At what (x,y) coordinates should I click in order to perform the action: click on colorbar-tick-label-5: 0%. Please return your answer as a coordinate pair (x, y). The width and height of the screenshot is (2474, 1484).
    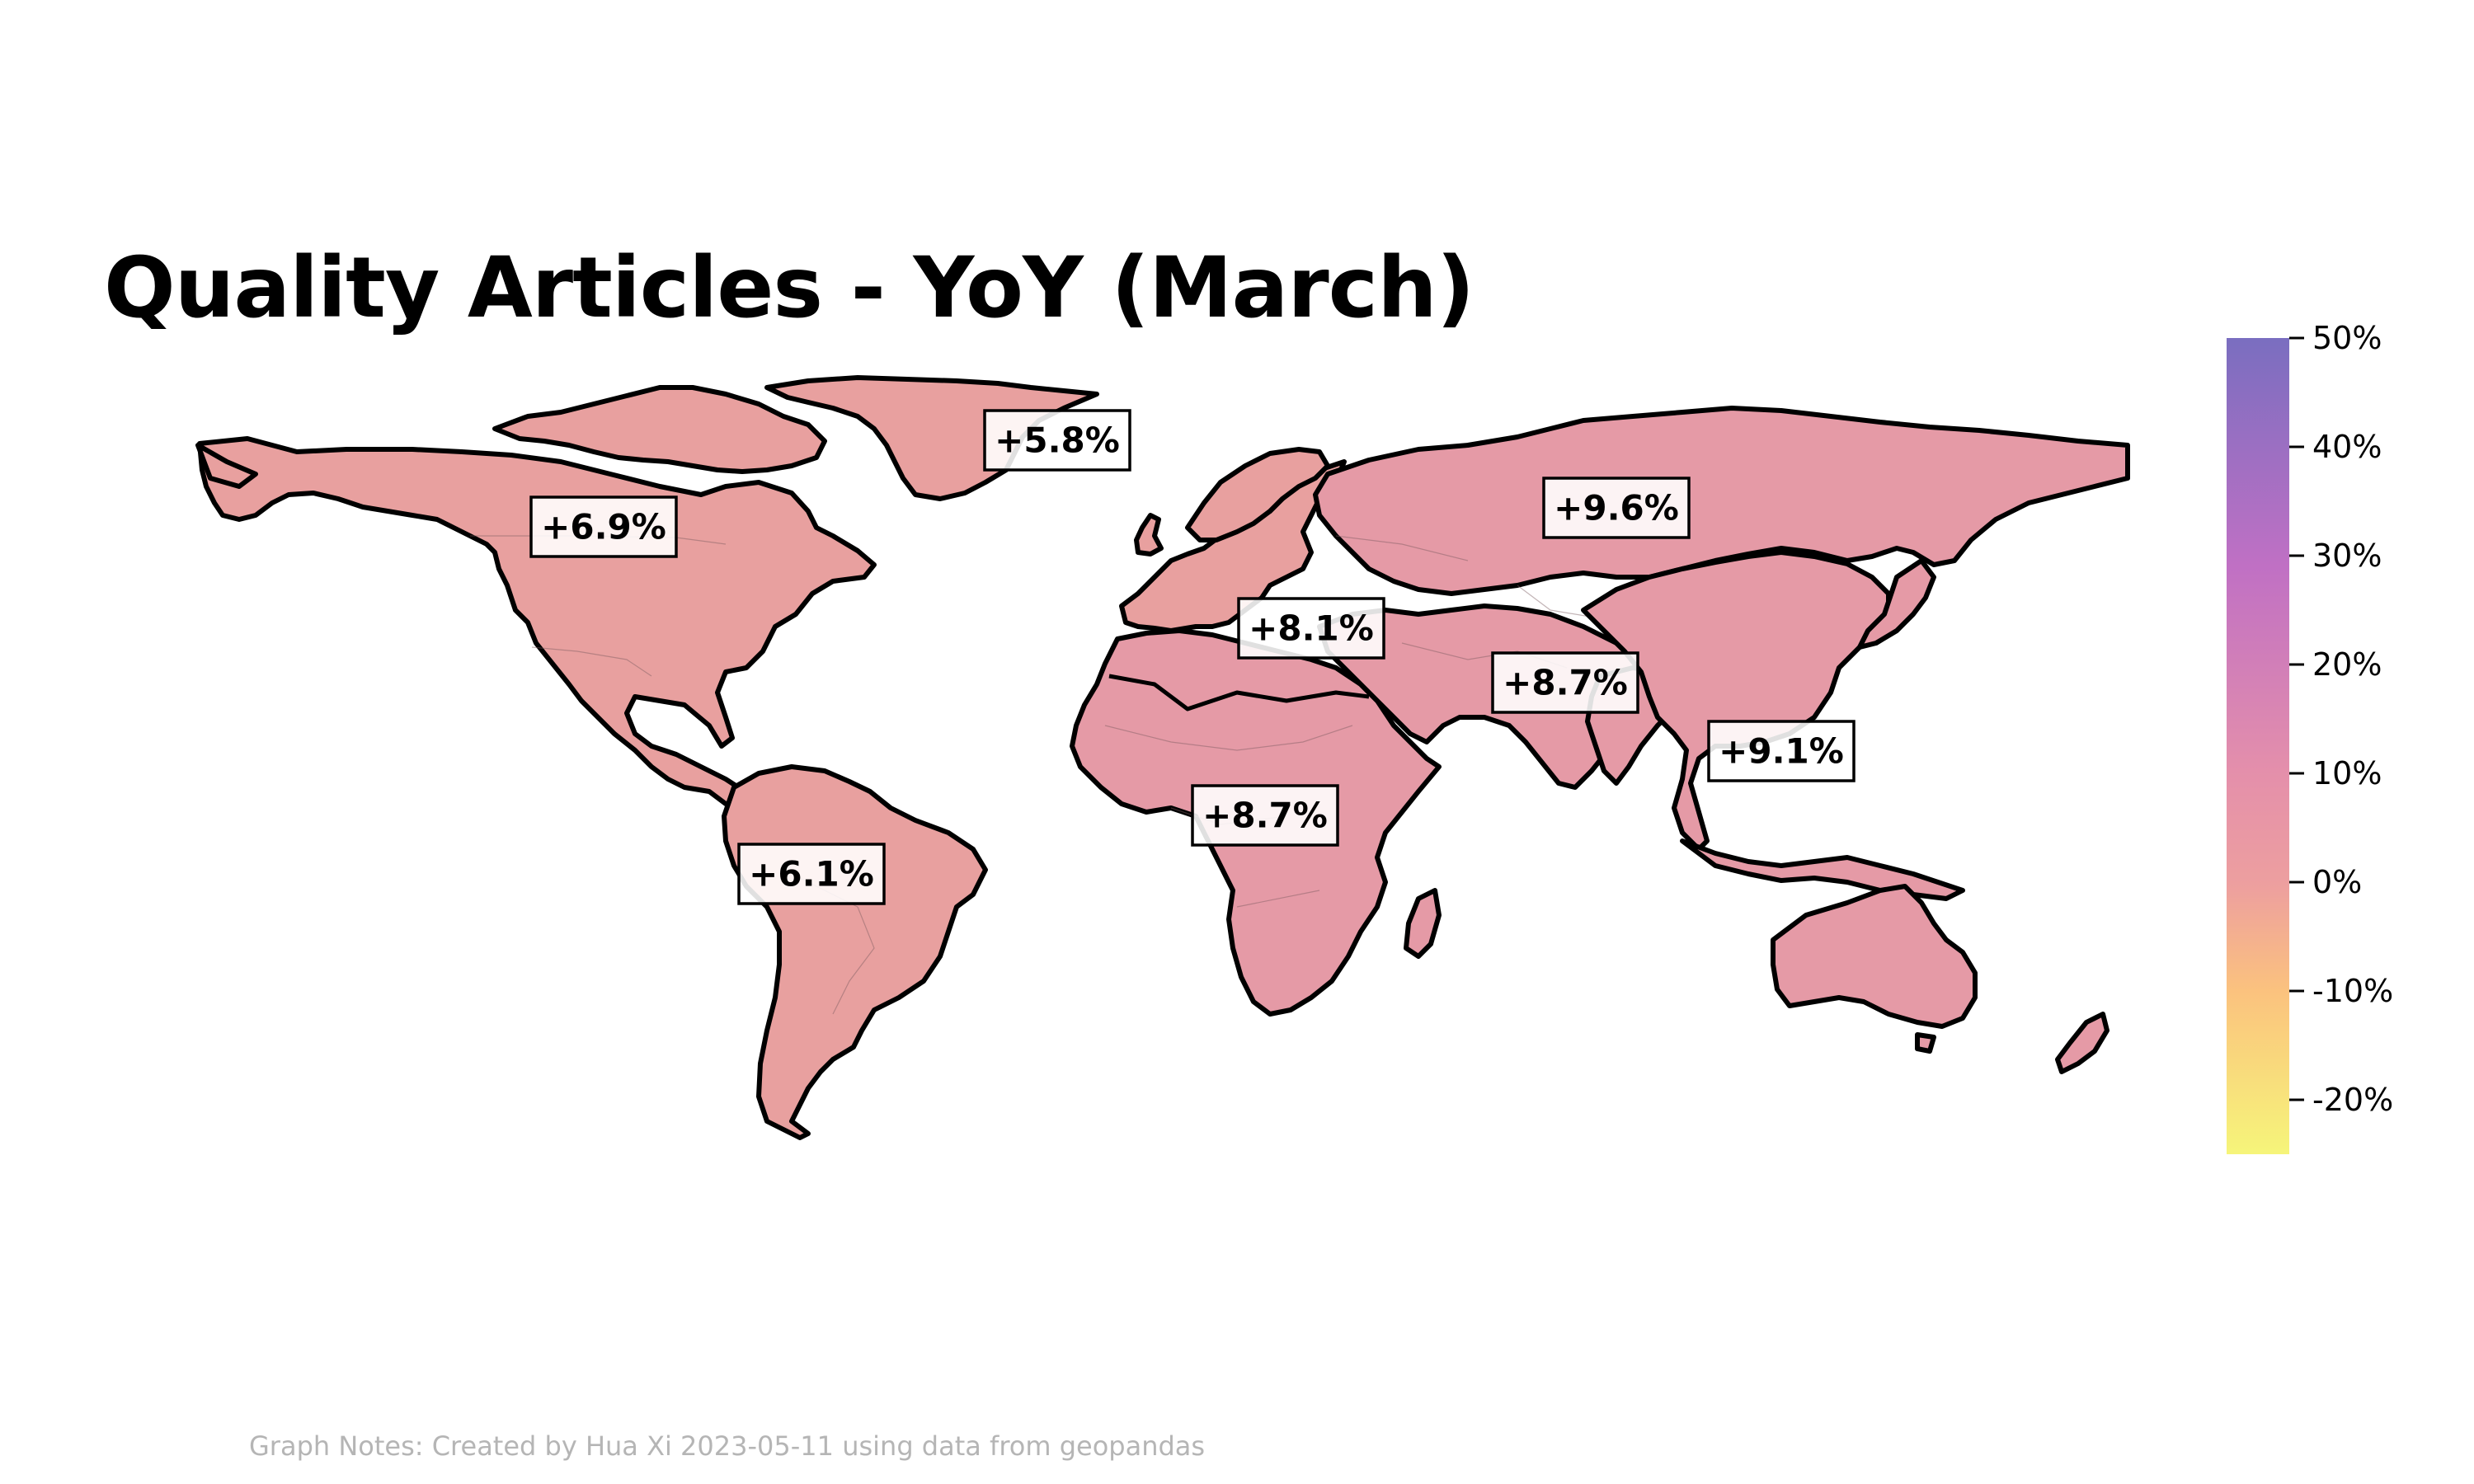
    Looking at the image, I should click on (2337, 882).